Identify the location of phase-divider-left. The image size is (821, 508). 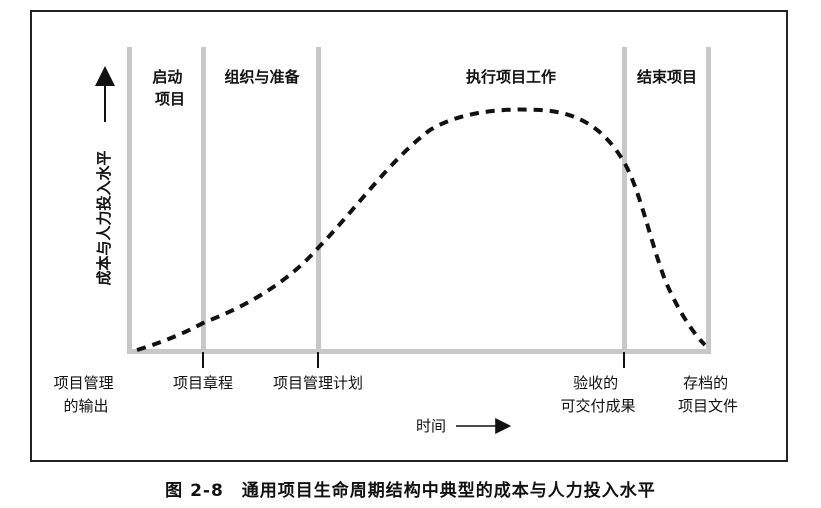
(129, 200).